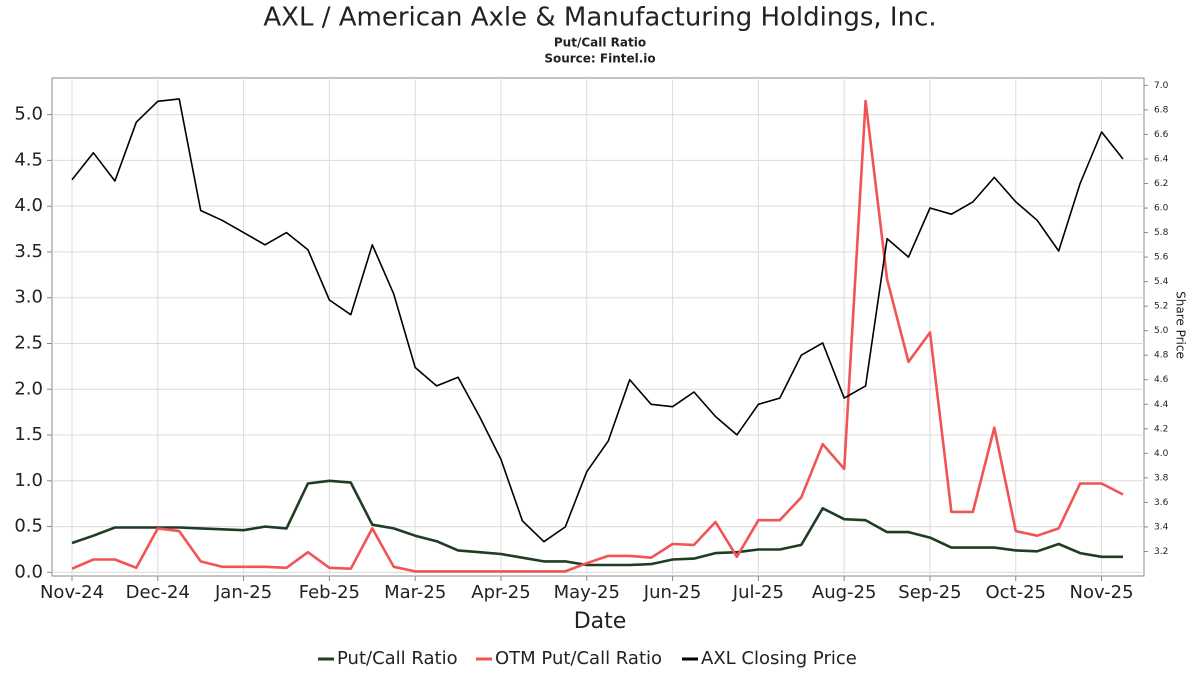 The height and width of the screenshot is (675, 1200). Describe the element at coordinates (28, 251) in the screenshot. I see `y-tick-label: 3.5` at that location.